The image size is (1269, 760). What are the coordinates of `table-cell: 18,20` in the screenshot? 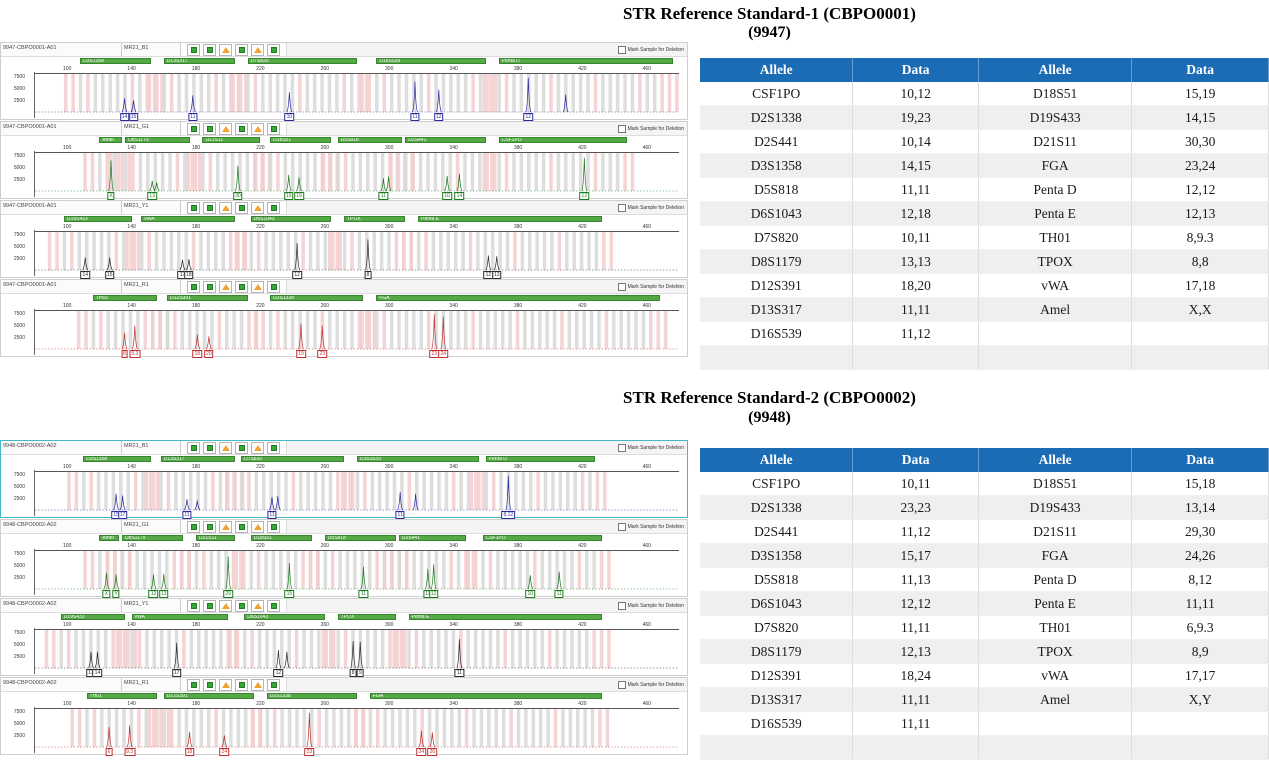 It's located at (915, 285).